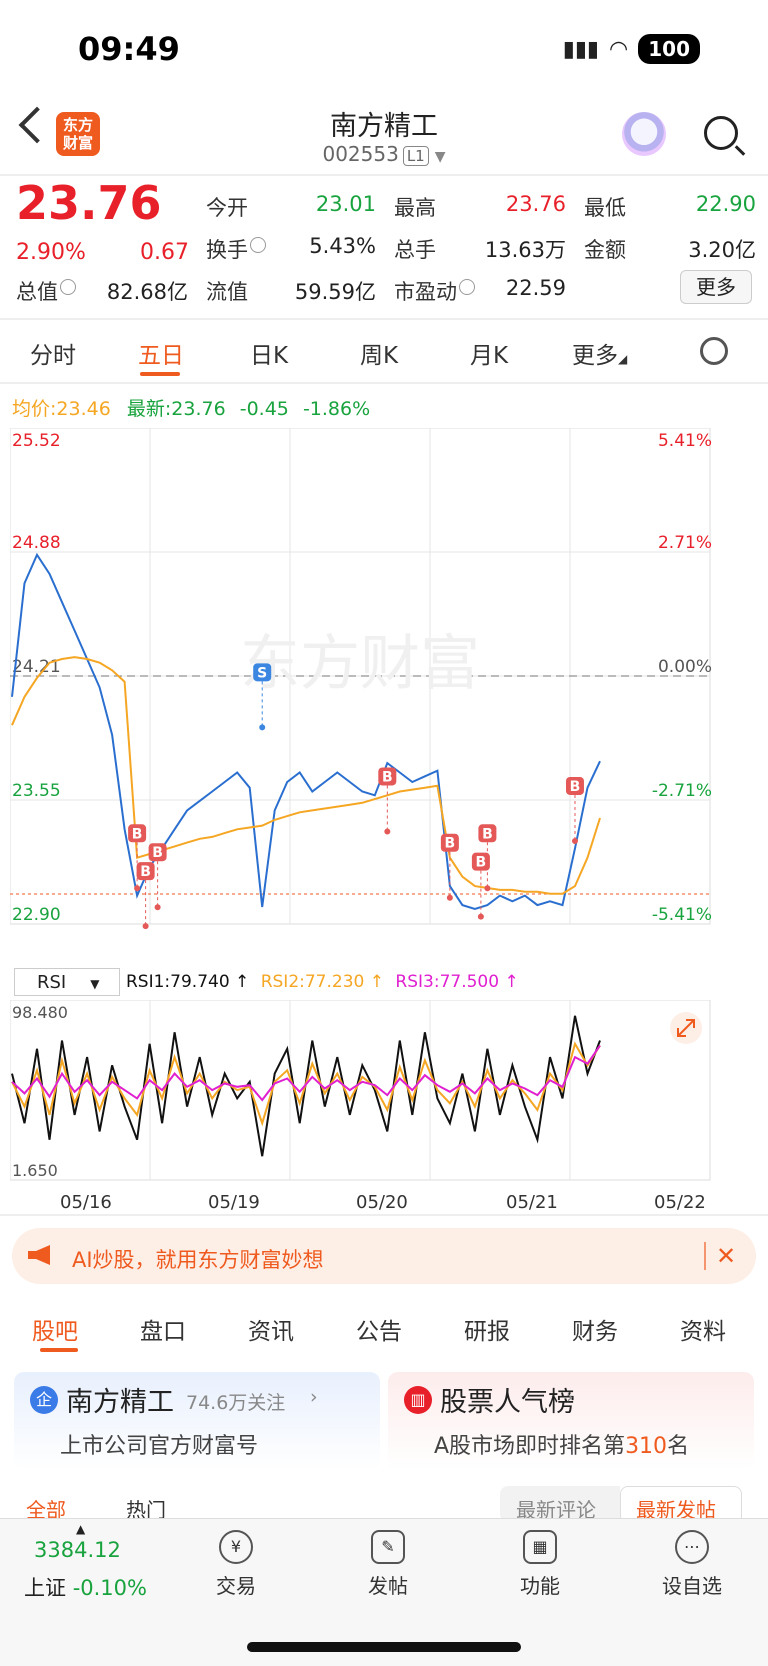  I want to click on tab-profile: 资料, so click(703, 1332).